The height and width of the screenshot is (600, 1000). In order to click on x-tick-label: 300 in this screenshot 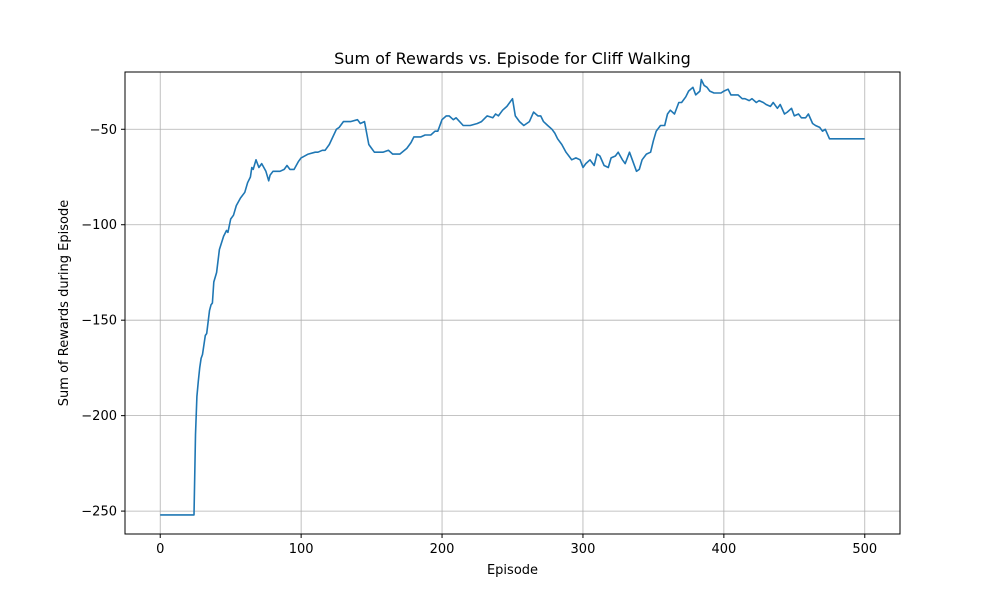, I will do `click(583, 549)`.